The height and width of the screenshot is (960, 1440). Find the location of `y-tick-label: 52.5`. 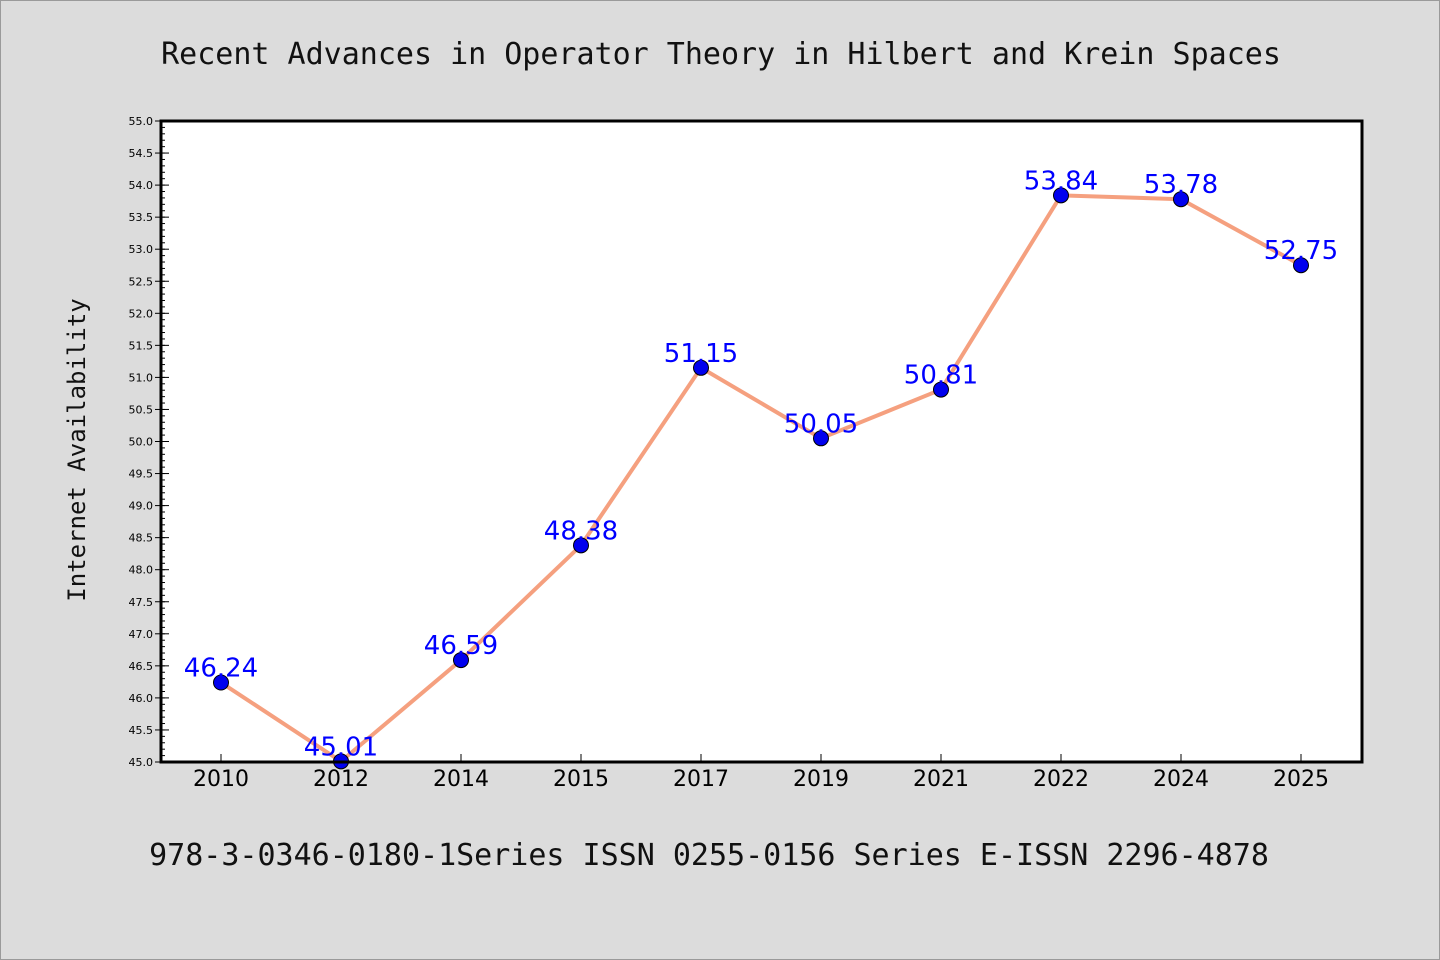

y-tick-label: 52.5 is located at coordinates (141, 281).